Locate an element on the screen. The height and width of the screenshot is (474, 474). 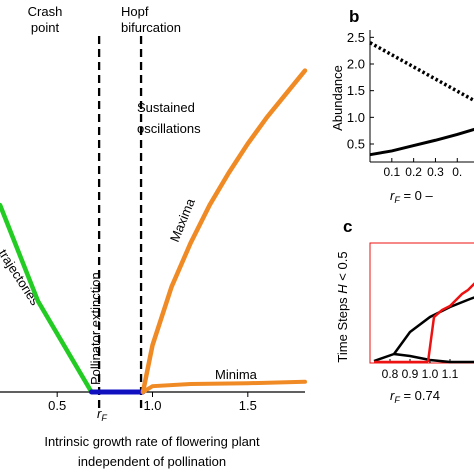
panel-a-x-tick-label: 1.5 is located at coordinates (248, 405).